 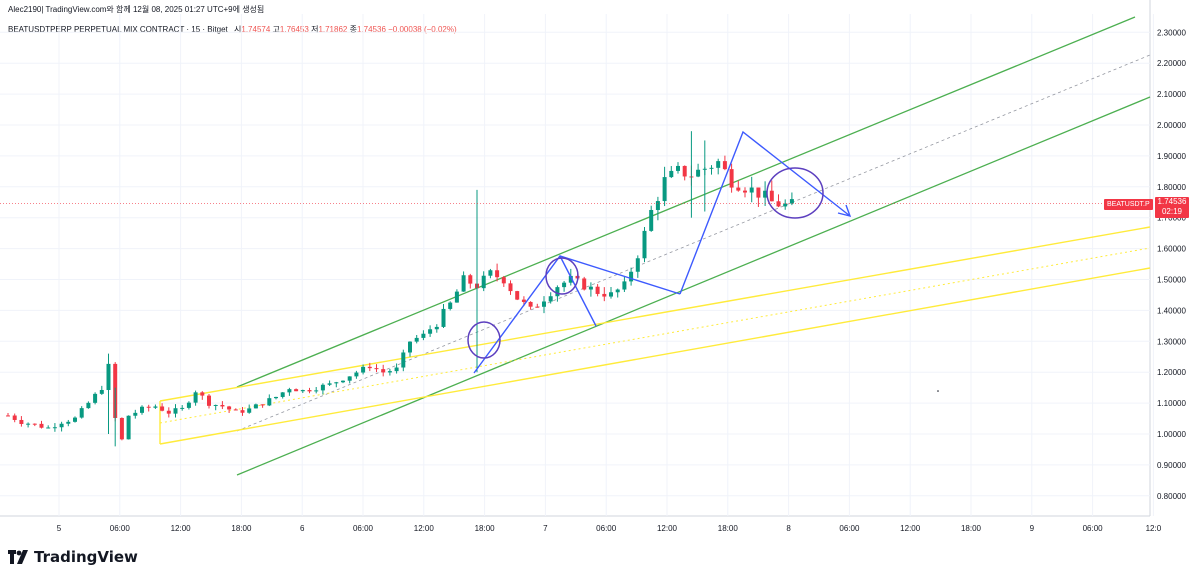 What do you see at coordinates (18, 557) in the screenshot?
I see `tradingview-icon` at bounding box center [18, 557].